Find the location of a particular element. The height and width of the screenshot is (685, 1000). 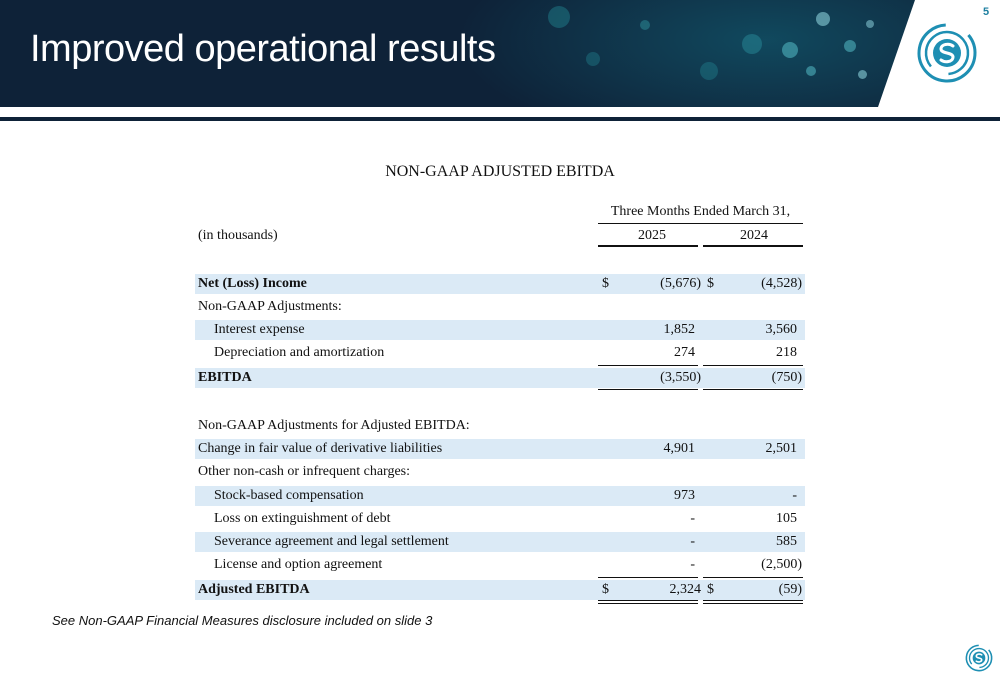

row-label: EBITDA is located at coordinates (225, 377).